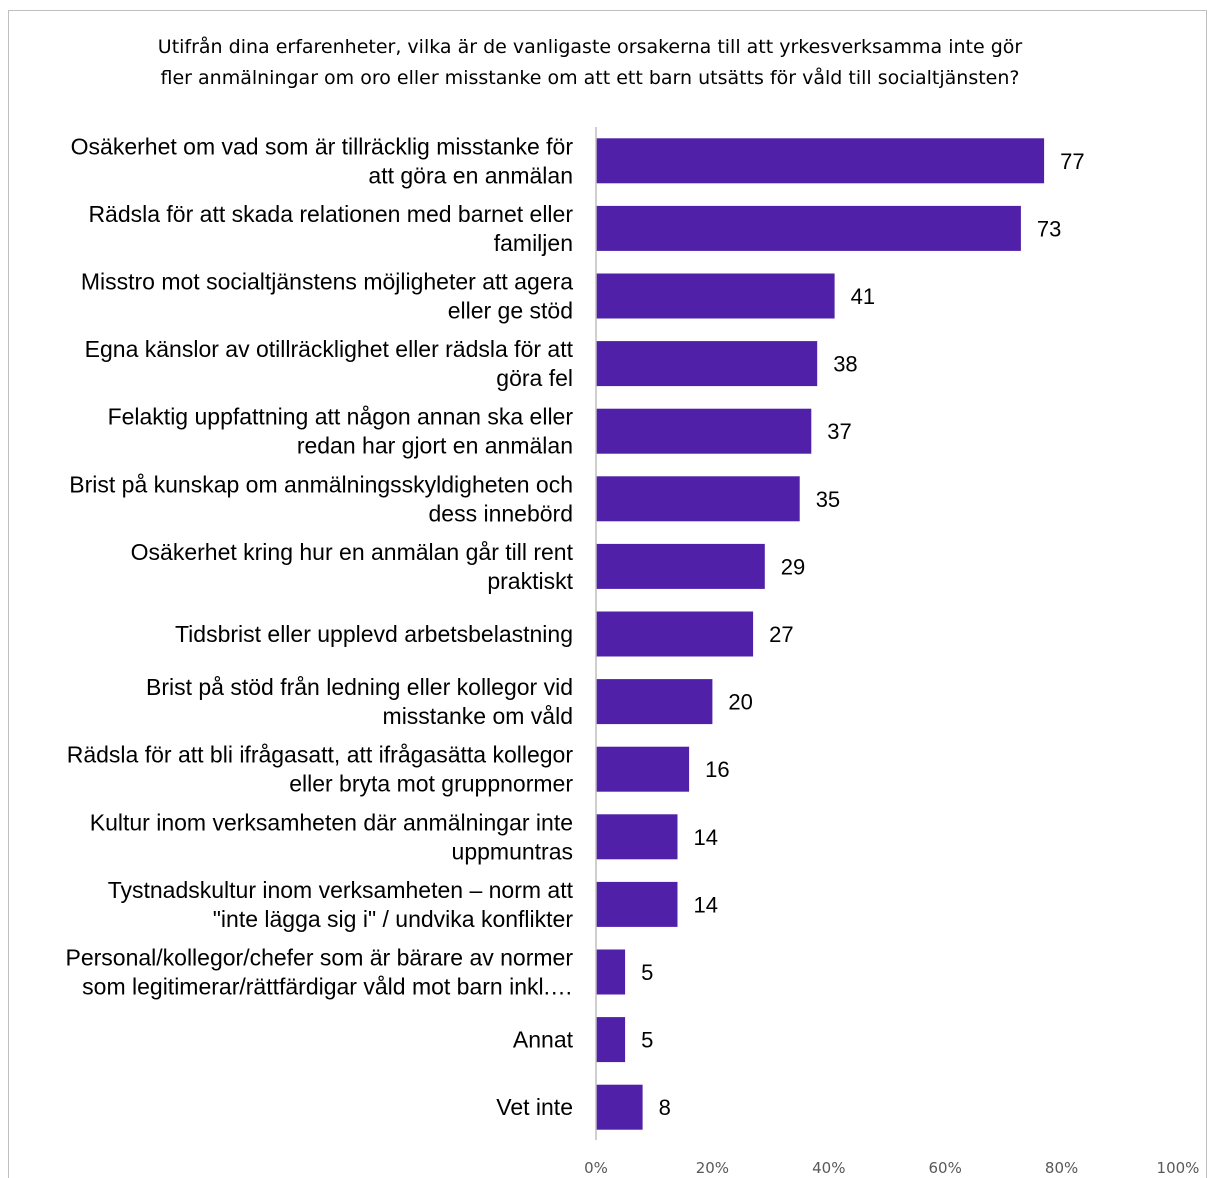  I want to click on category-label: redan har gjort en anmälan, so click(435, 446).